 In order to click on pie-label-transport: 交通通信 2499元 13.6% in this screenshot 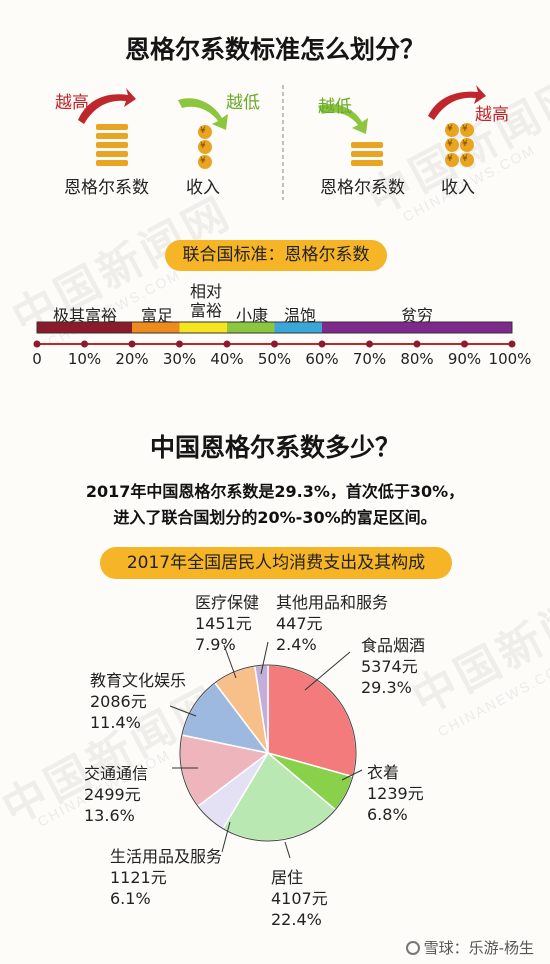, I will do `click(116, 794)`.